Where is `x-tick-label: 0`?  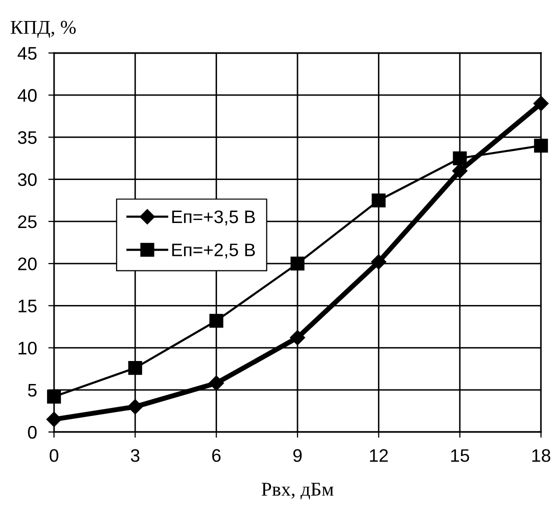 x-tick-label: 0 is located at coordinates (54, 455).